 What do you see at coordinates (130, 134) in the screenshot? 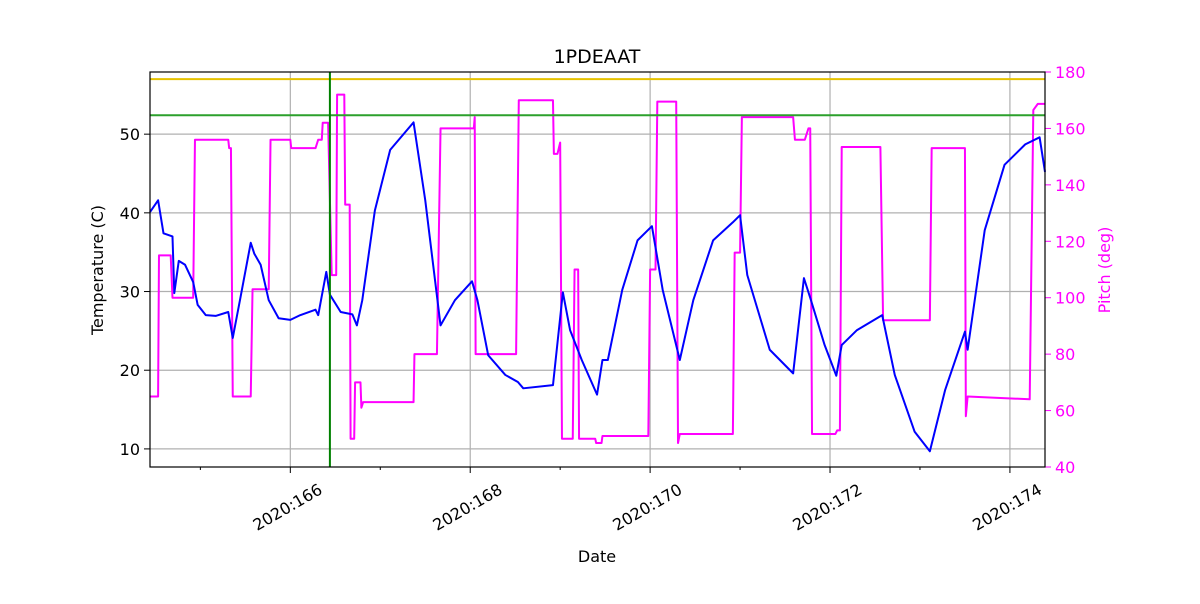
I see `y-tick-label: 50` at bounding box center [130, 134].